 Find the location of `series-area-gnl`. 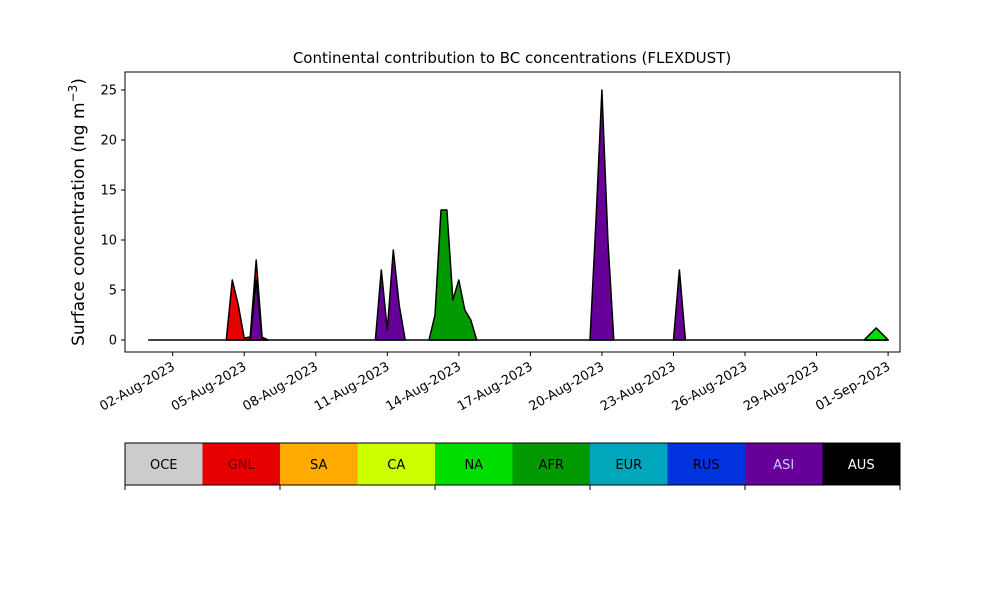

series-area-gnl is located at coordinates (247, 300).